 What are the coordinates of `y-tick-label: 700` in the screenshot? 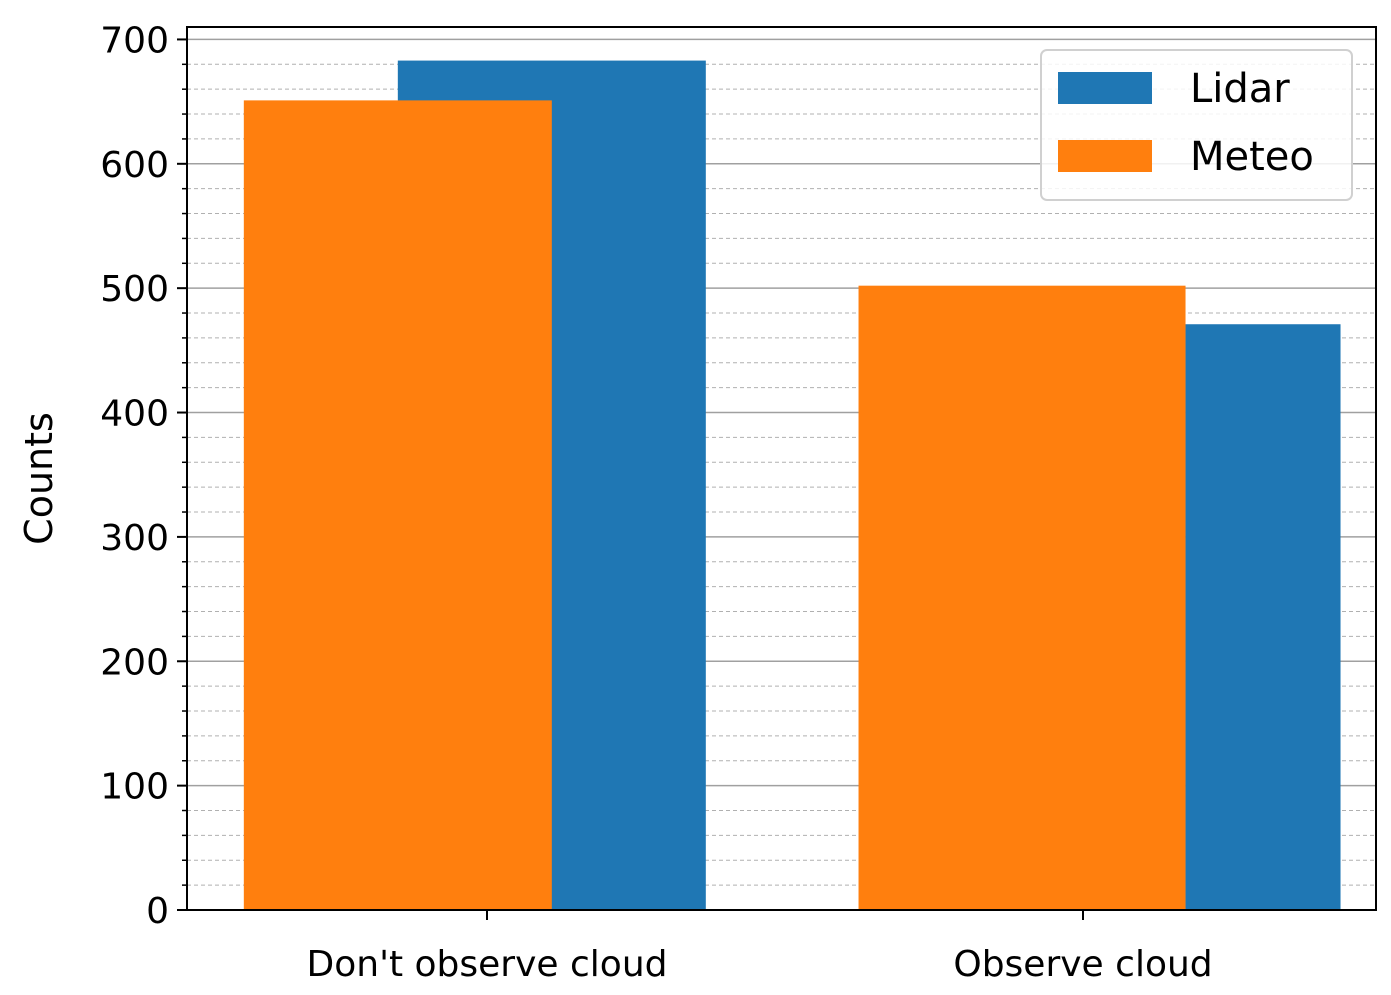 It's located at (134, 40).